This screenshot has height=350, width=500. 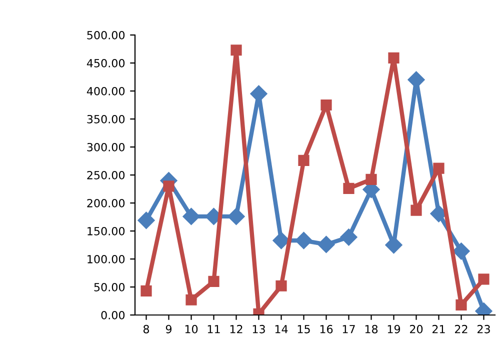 I want to click on y-tick-label: 350.00, so click(x=106, y=119).